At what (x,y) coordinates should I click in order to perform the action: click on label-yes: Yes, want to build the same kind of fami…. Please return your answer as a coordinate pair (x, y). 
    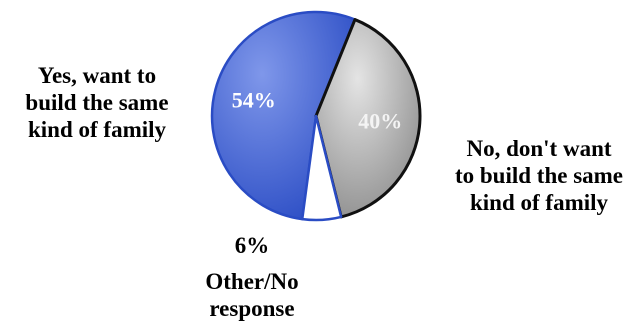
    Looking at the image, I should click on (97, 102).